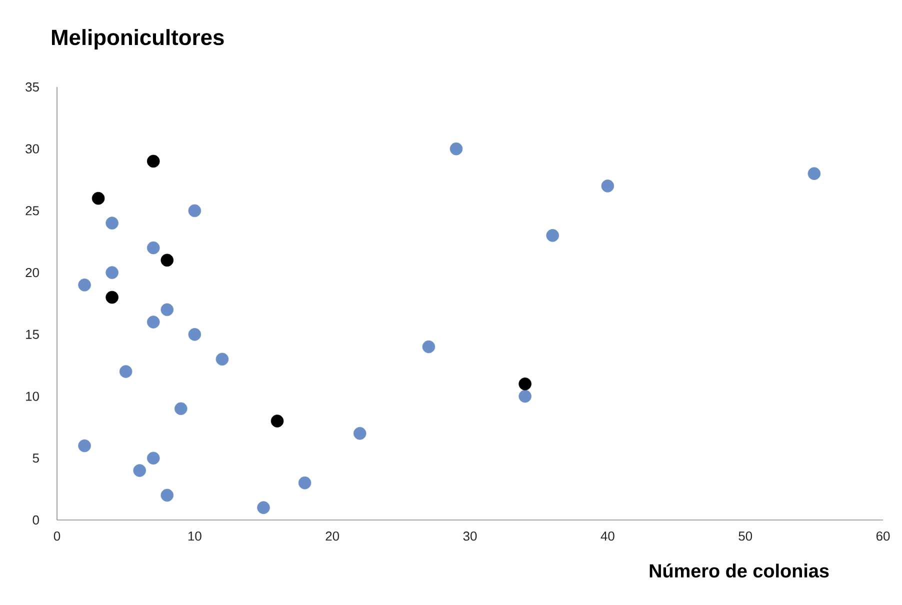 Image resolution: width=902 pixels, height=605 pixels. I want to click on y-tick-label: 30, so click(32, 149).